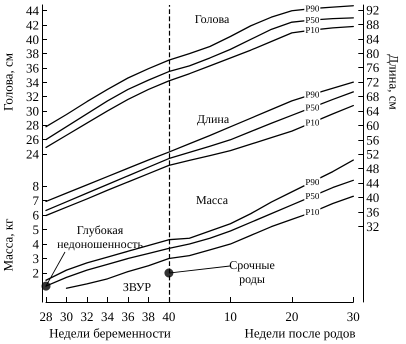 The width and height of the screenshot is (406, 344). Describe the element at coordinates (212, 200) in the screenshot. I see `annotation: Масса` at that location.